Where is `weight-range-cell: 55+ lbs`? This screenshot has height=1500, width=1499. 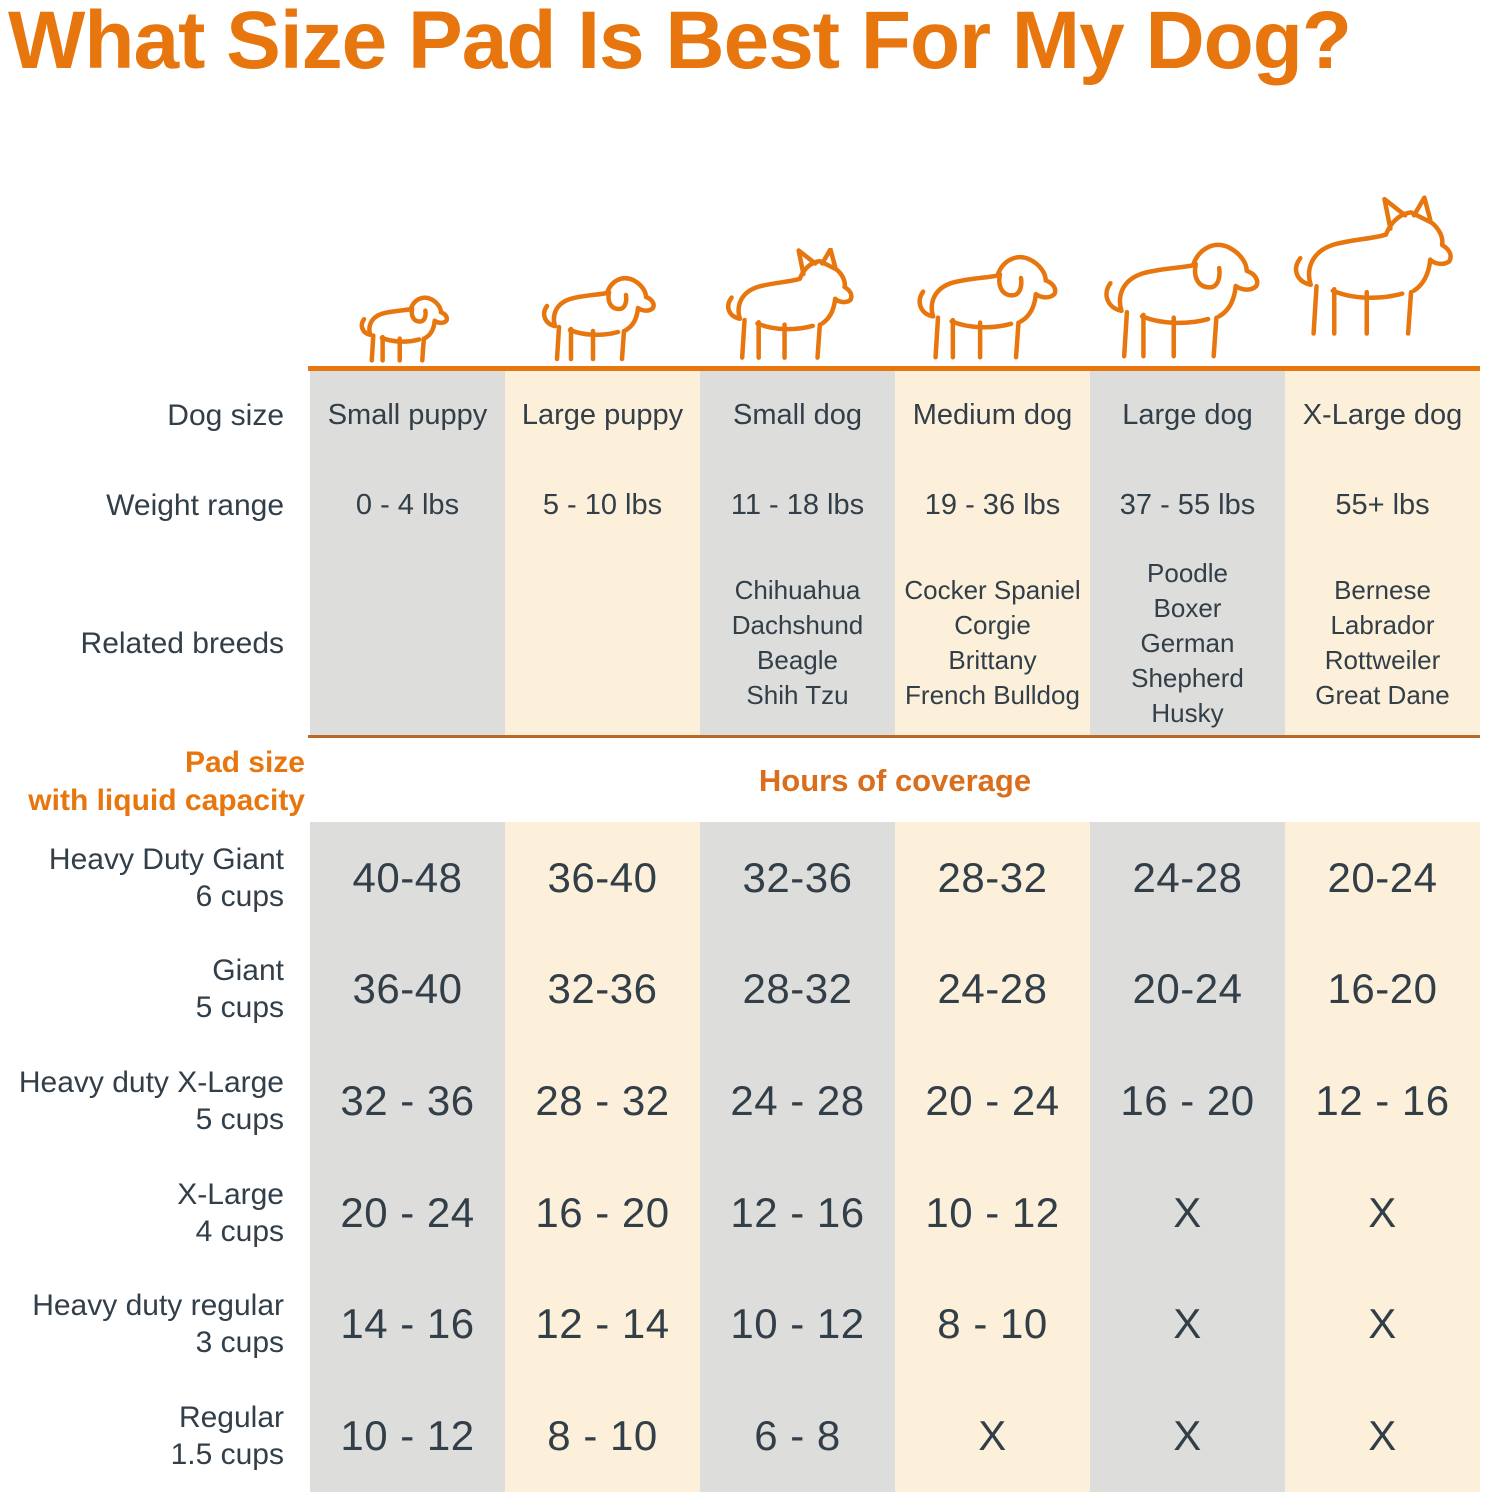 weight-range-cell: 55+ lbs is located at coordinates (1382, 505).